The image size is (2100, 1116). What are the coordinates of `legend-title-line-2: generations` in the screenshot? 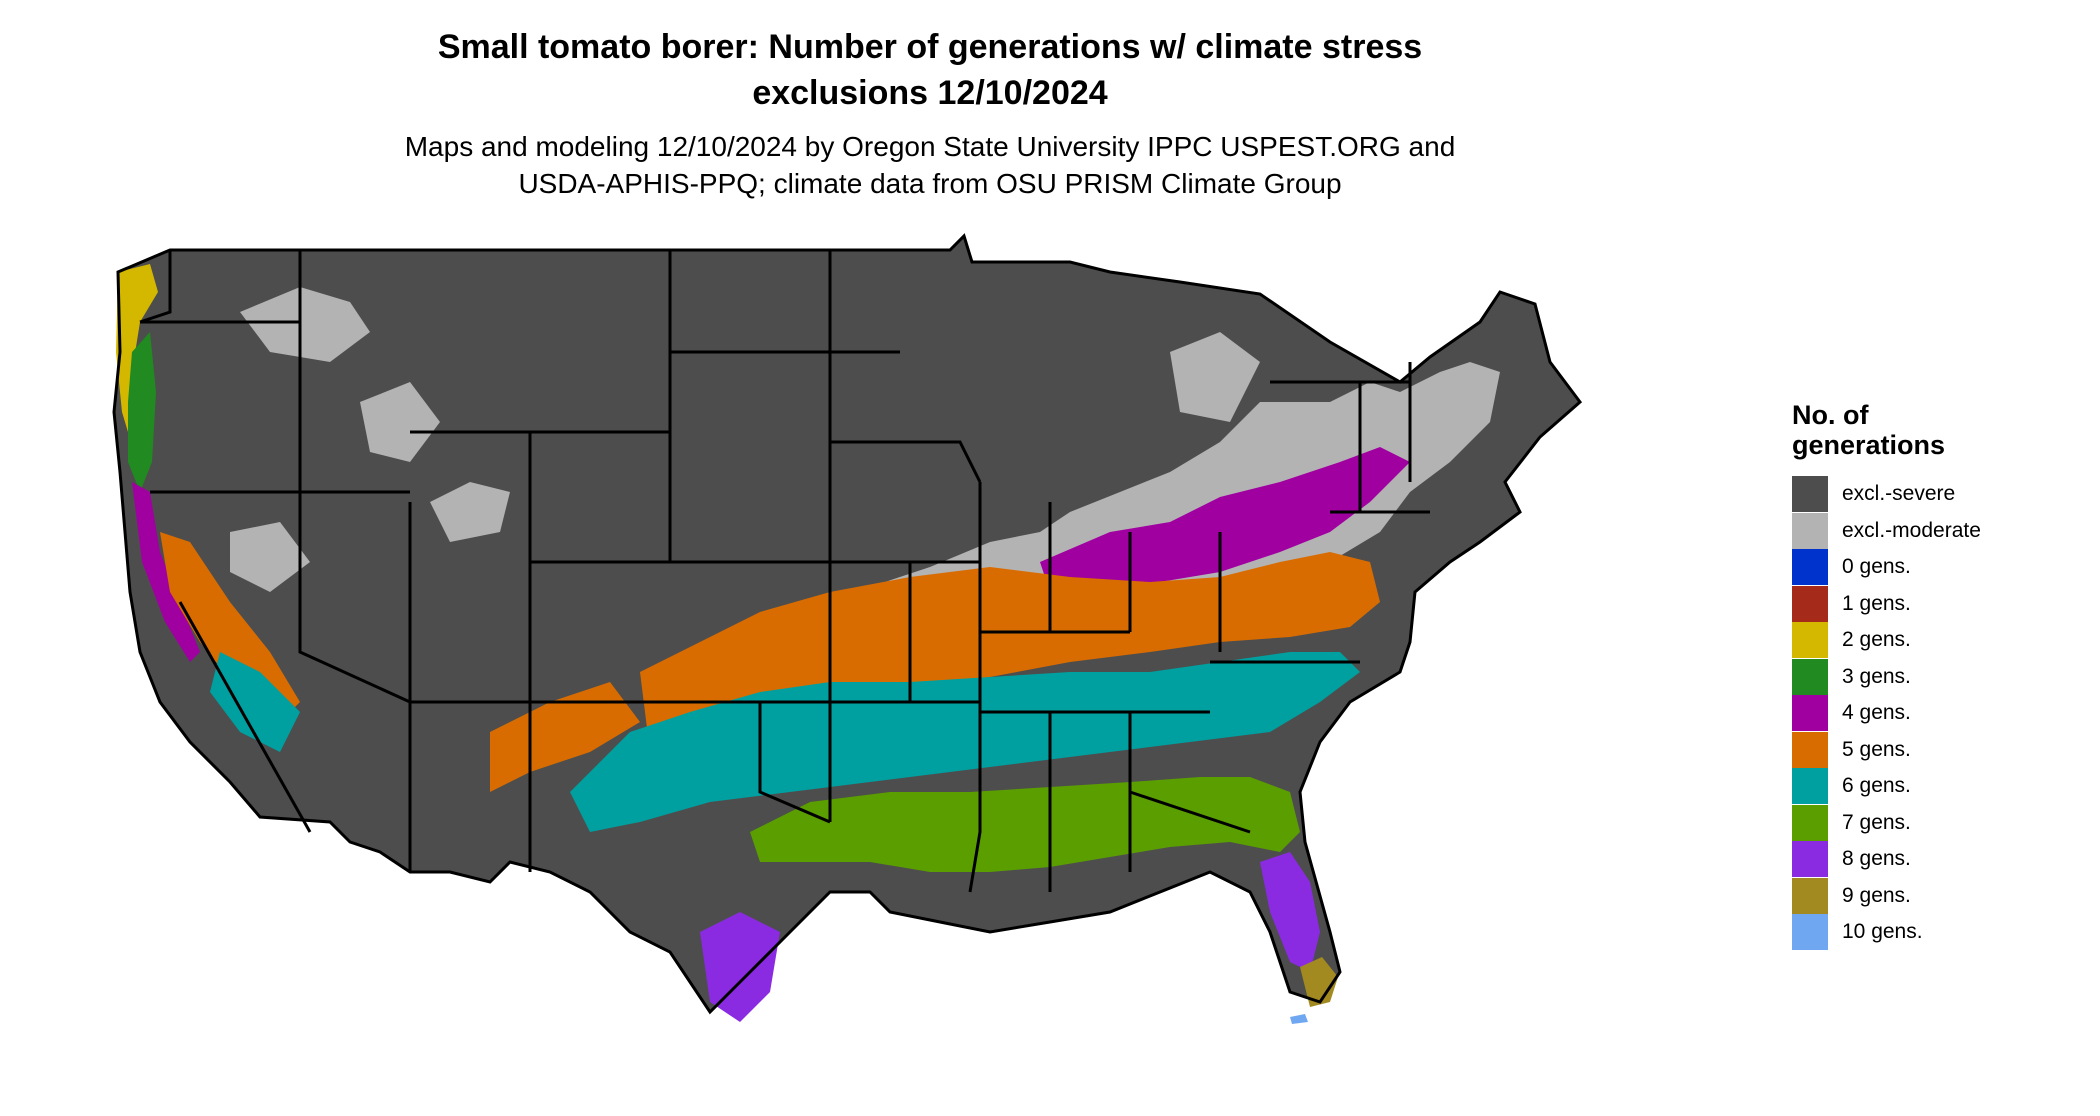 It's located at (1869, 445).